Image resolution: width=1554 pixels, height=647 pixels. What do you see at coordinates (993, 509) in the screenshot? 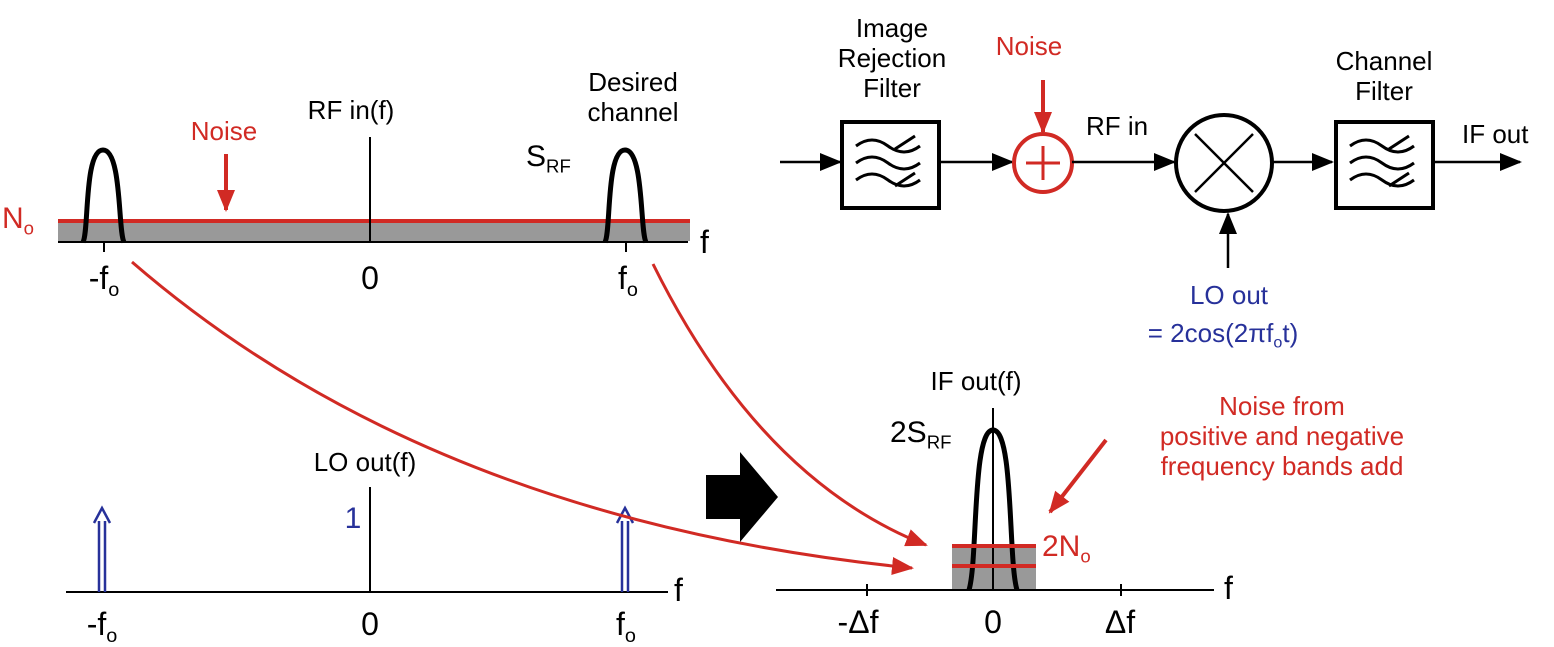
I see `if-signal-bump` at bounding box center [993, 509].